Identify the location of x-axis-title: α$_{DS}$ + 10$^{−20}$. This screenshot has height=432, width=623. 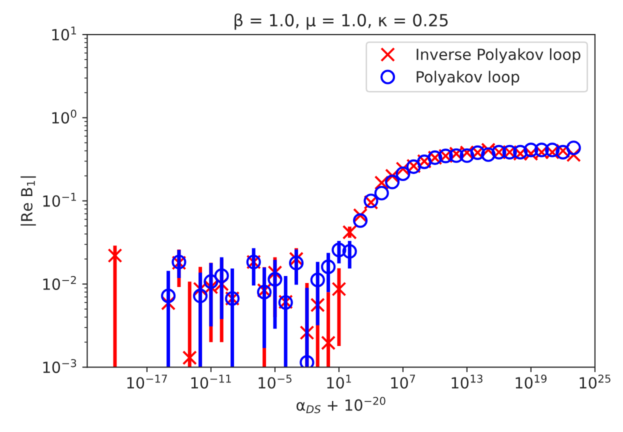
(341, 405).